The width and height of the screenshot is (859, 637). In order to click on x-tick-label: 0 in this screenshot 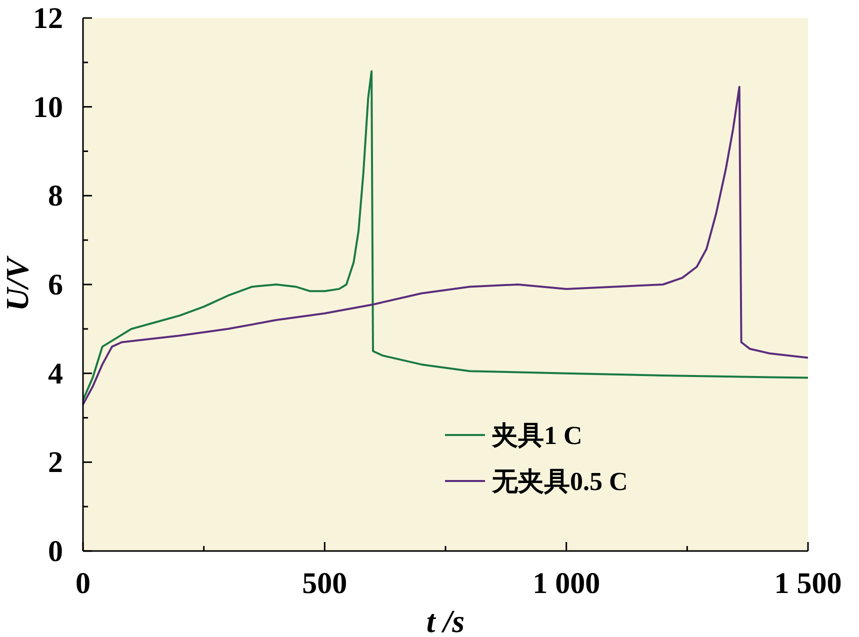, I will do `click(83, 583)`.